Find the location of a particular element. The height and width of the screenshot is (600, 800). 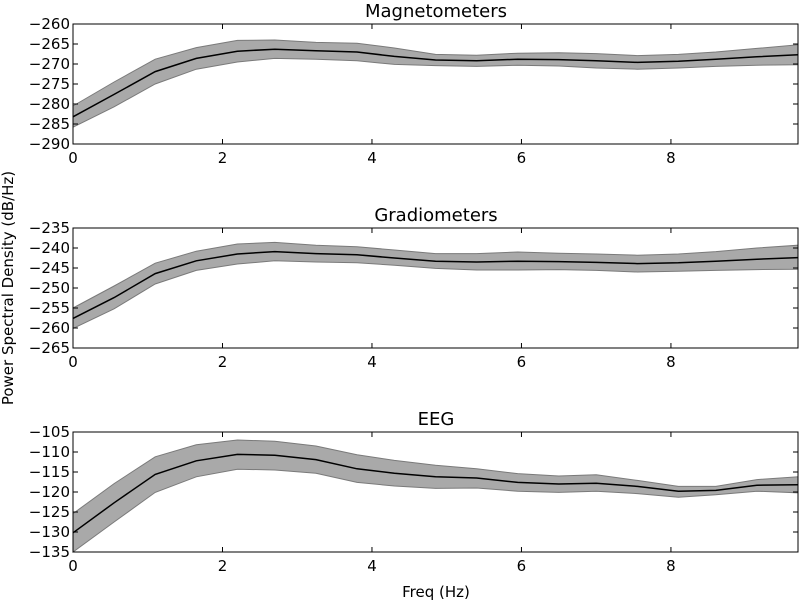

y-tick-label: −240 is located at coordinates (49, 248).